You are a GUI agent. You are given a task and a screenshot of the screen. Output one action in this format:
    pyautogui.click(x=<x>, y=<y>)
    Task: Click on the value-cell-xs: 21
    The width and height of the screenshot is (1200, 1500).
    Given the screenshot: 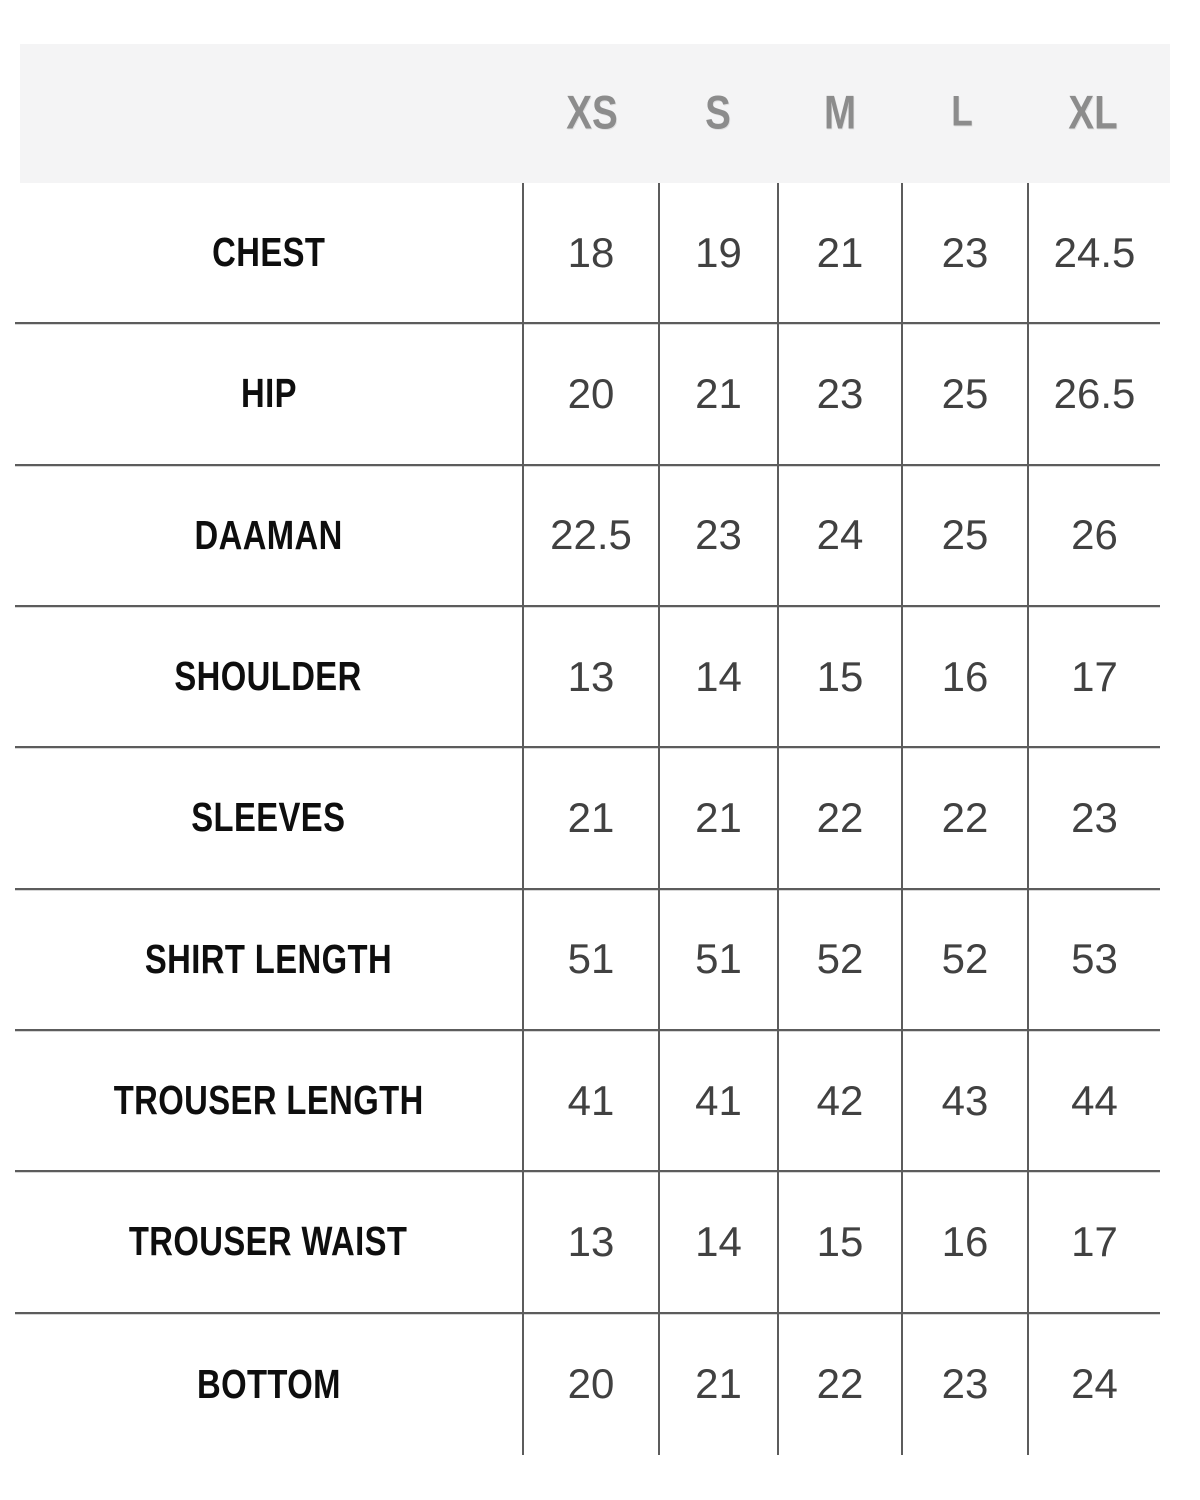 What is the action you would take?
    pyautogui.click(x=590, y=818)
    